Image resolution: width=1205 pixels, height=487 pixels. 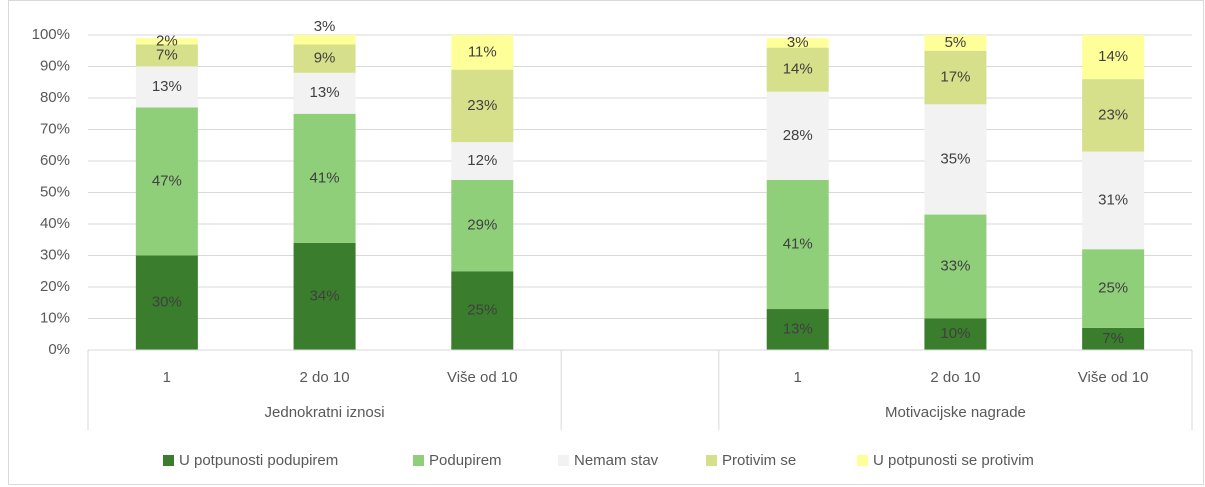 I want to click on value-label: 28%, so click(x=798, y=135).